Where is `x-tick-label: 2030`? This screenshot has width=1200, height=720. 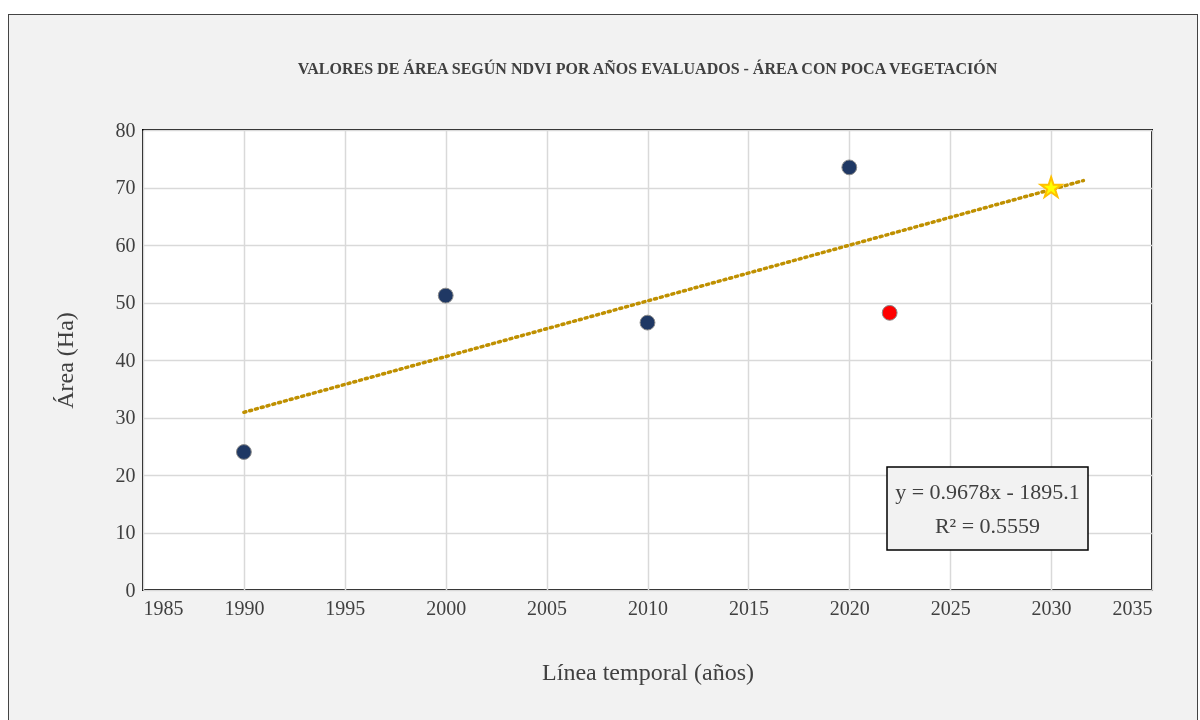 x-tick-label: 2030 is located at coordinates (1051, 607).